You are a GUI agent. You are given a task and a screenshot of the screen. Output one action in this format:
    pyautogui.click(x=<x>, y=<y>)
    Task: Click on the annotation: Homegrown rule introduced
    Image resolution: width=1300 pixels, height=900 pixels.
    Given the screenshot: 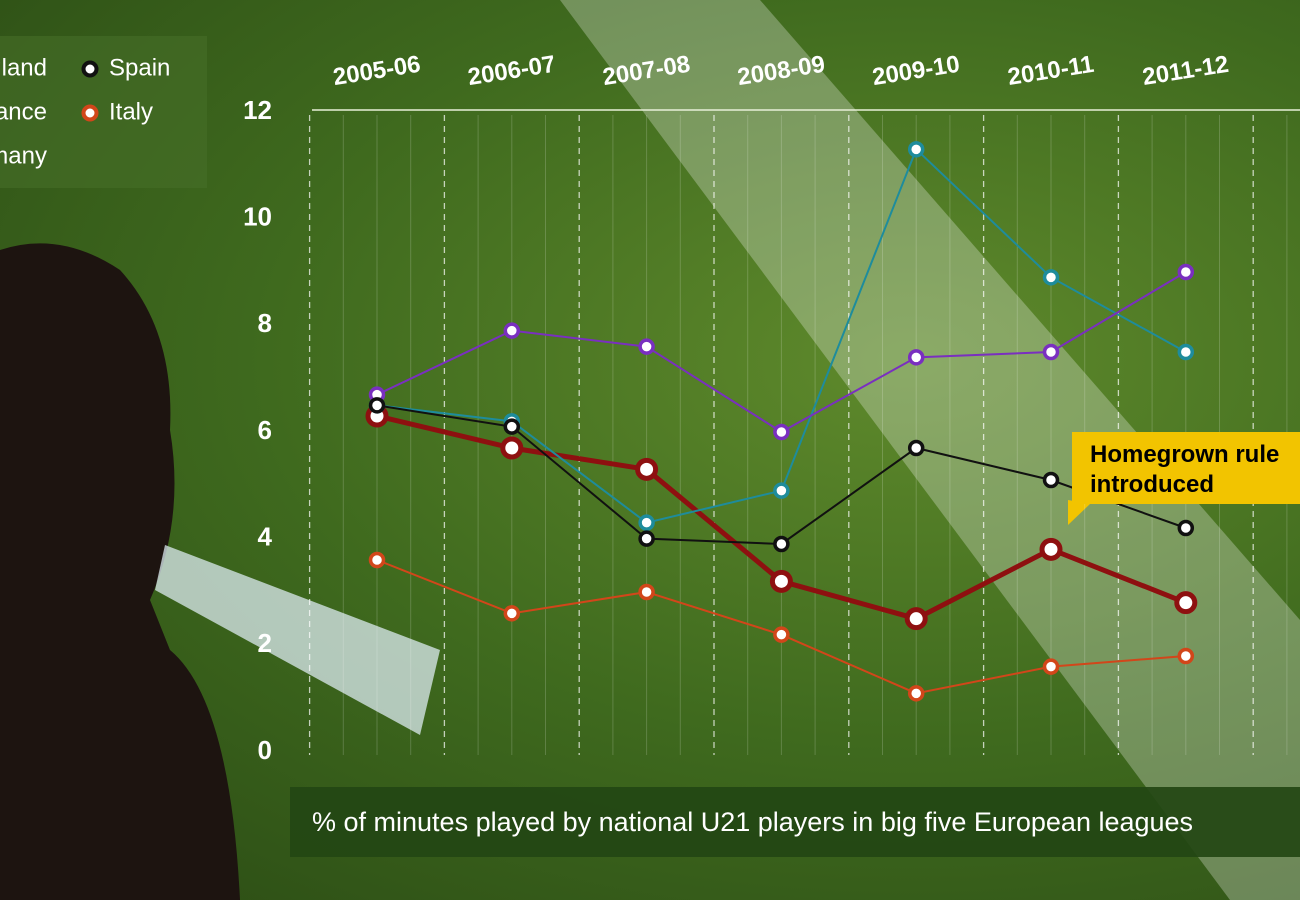 What is the action you would take?
    pyautogui.click(x=1186, y=468)
    